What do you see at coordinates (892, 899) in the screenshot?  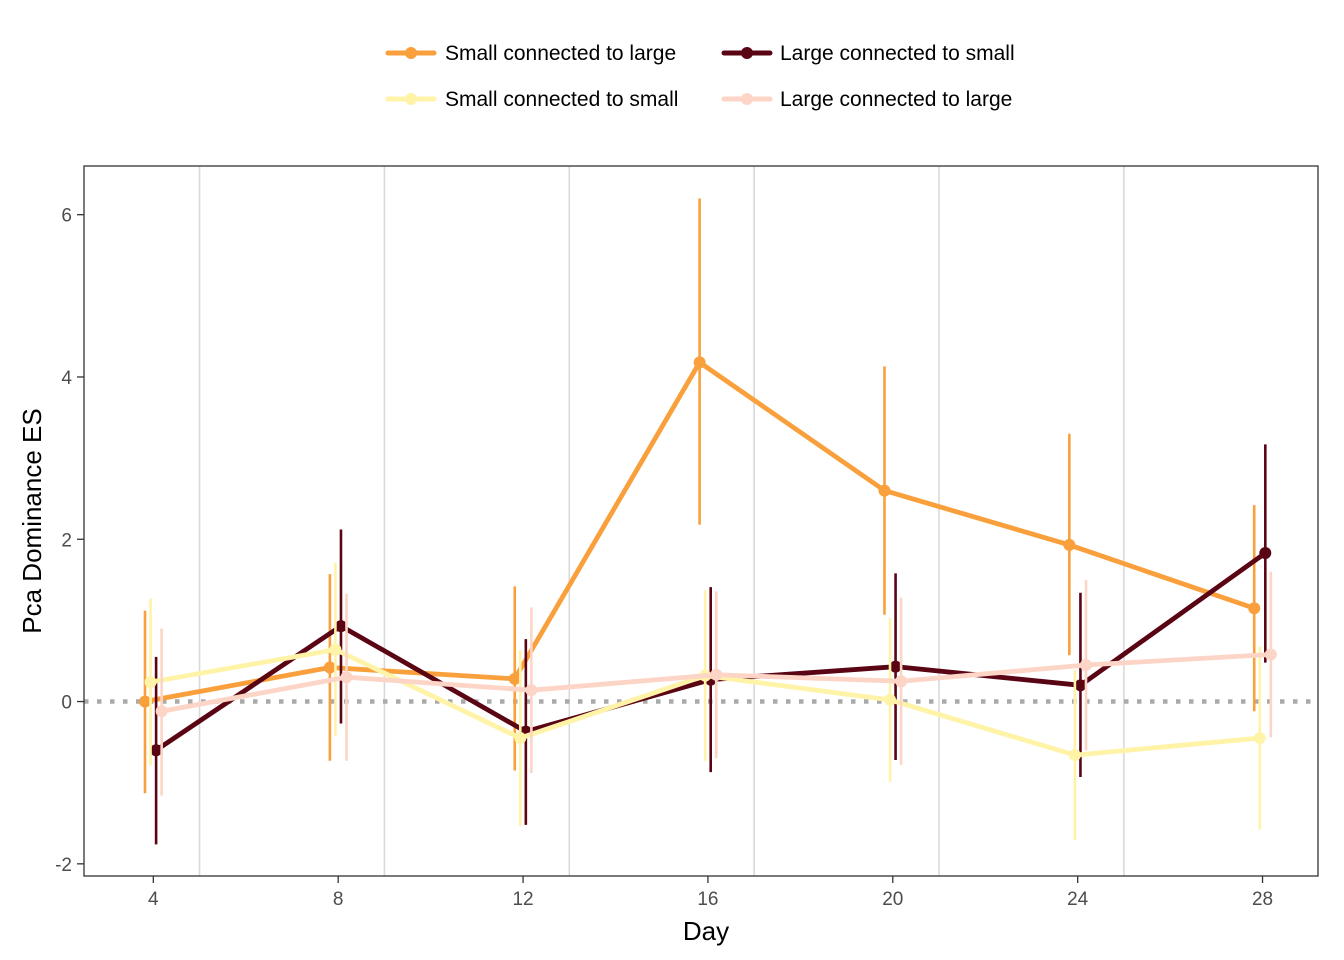 I see `x-tick-label: 20` at bounding box center [892, 899].